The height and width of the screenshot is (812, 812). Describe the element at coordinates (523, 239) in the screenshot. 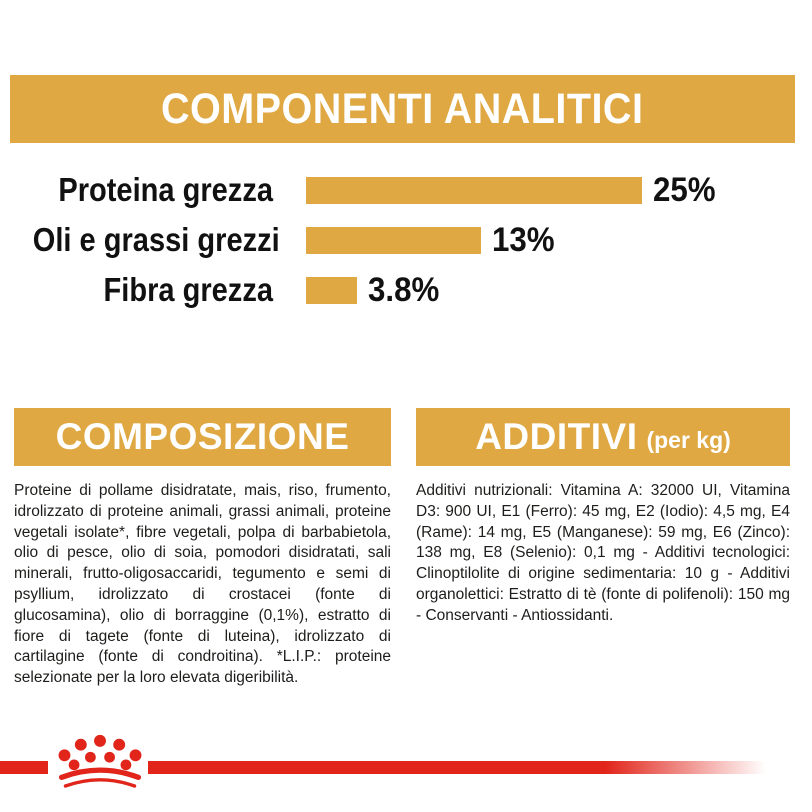

I see `chart-value-label: 13%` at that location.